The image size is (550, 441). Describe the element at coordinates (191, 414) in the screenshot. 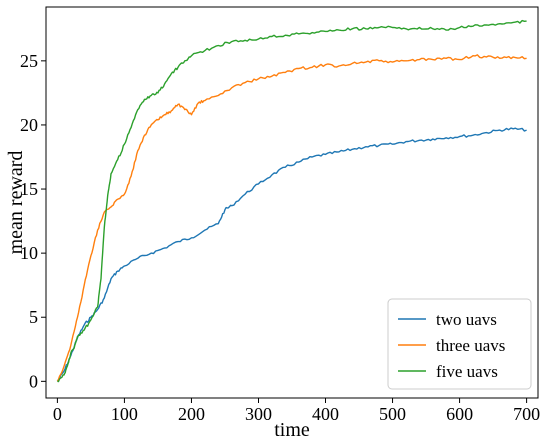

I see `x-tick-label: 200` at that location.